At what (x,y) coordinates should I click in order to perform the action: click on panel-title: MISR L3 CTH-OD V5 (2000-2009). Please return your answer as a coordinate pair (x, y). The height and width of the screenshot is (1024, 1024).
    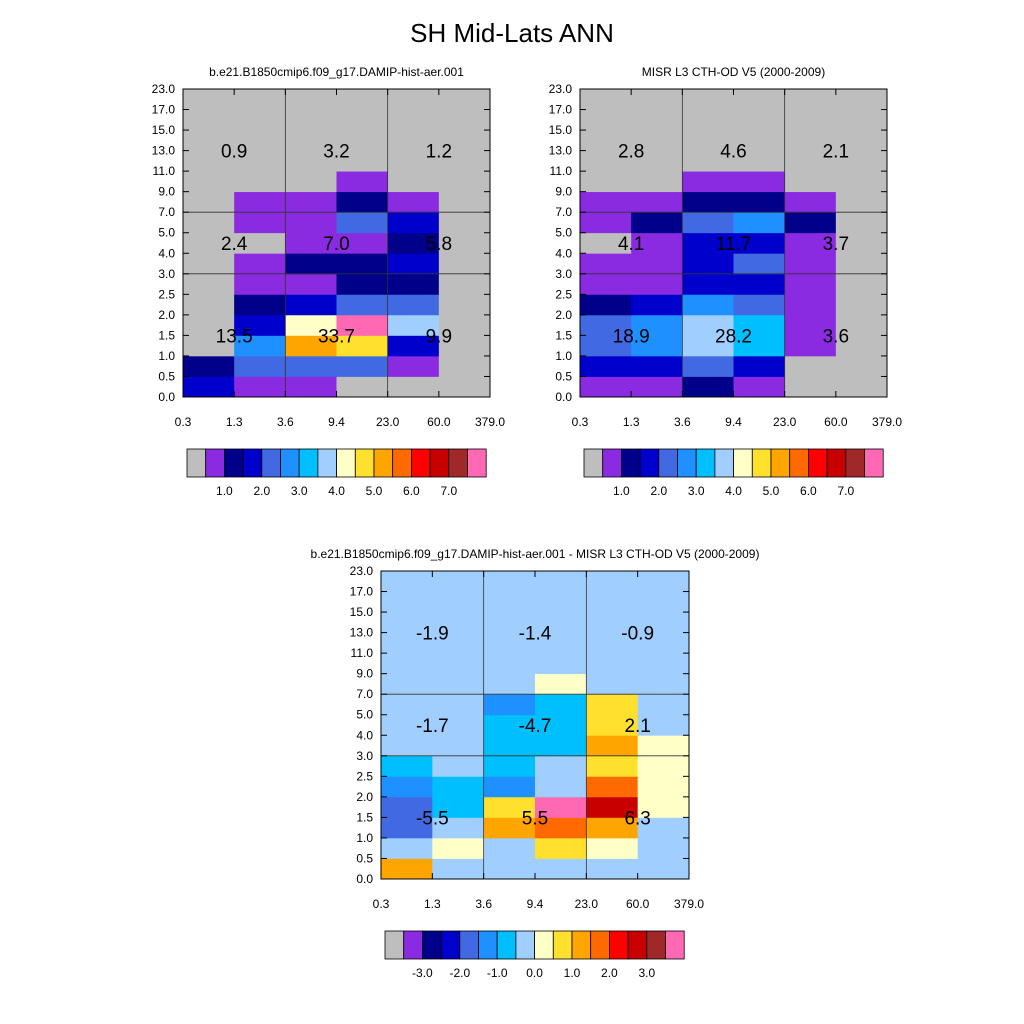
    Looking at the image, I should click on (733, 72).